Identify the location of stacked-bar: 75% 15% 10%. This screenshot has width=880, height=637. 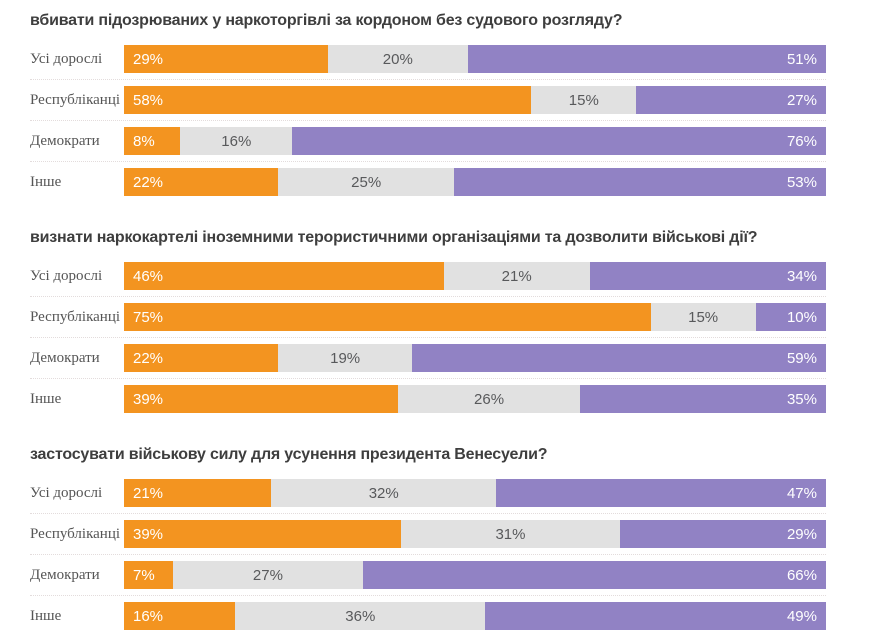
(475, 317).